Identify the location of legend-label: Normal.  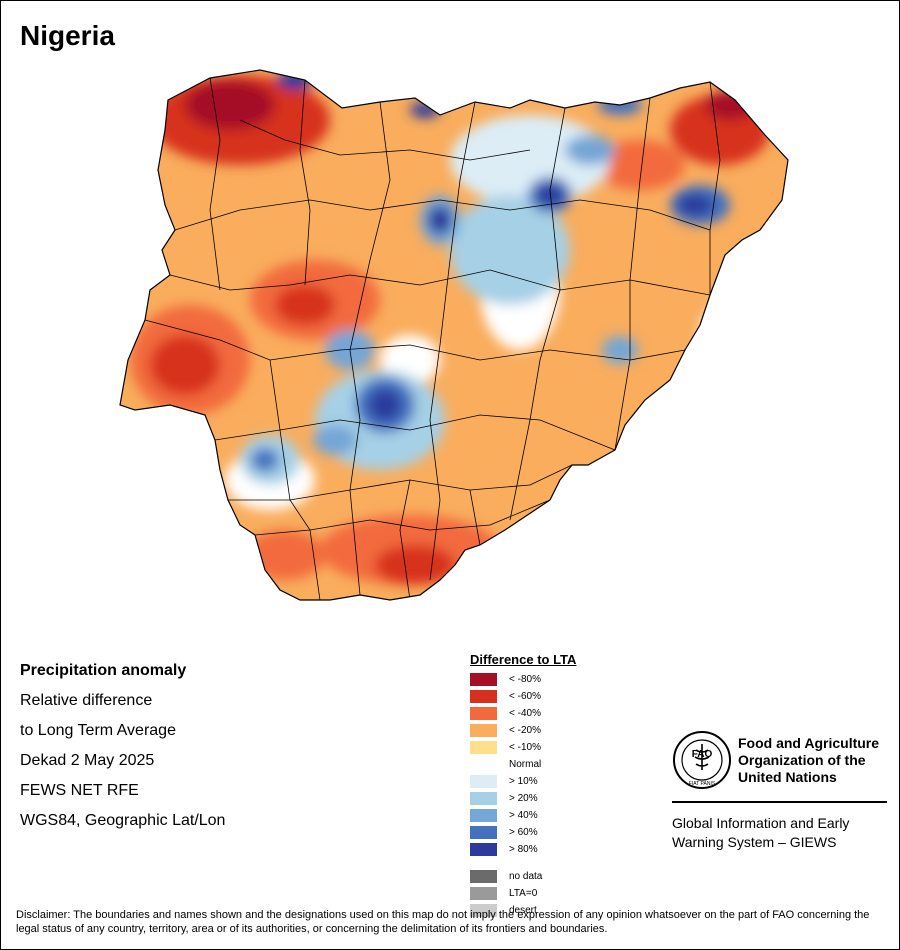
(525, 764).